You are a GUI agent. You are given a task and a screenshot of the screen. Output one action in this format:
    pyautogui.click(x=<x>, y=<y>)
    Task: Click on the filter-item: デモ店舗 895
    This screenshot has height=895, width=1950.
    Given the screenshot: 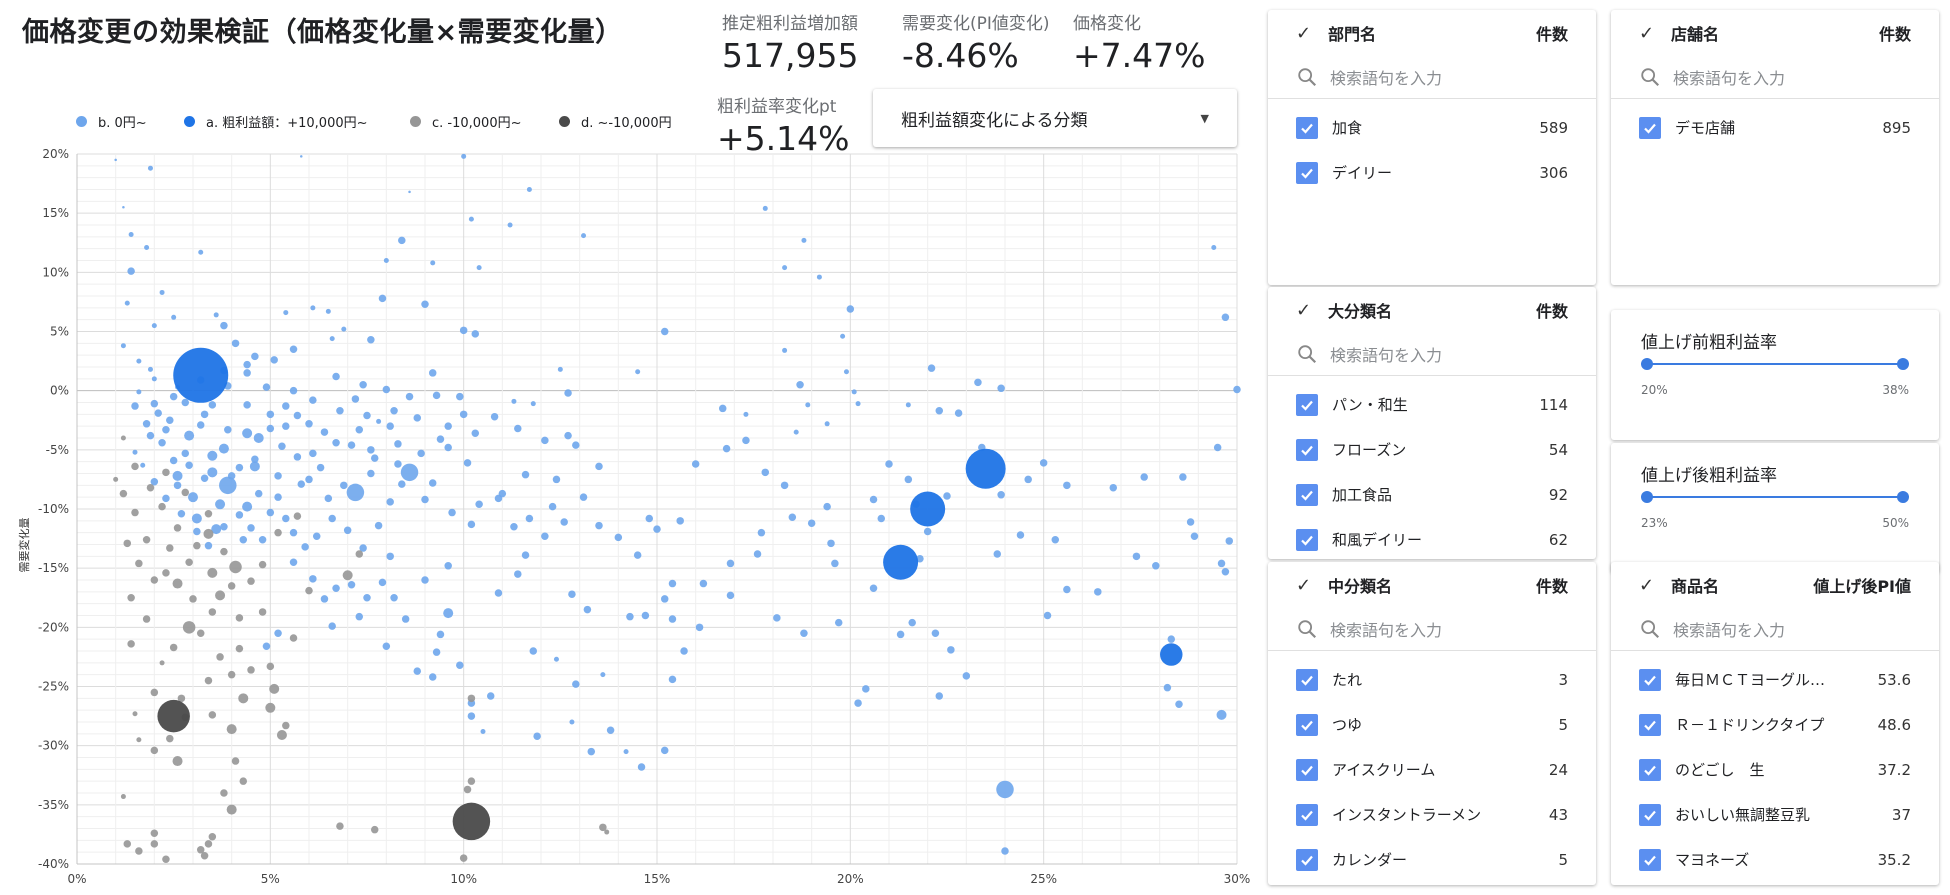 What is the action you would take?
    pyautogui.click(x=1775, y=127)
    